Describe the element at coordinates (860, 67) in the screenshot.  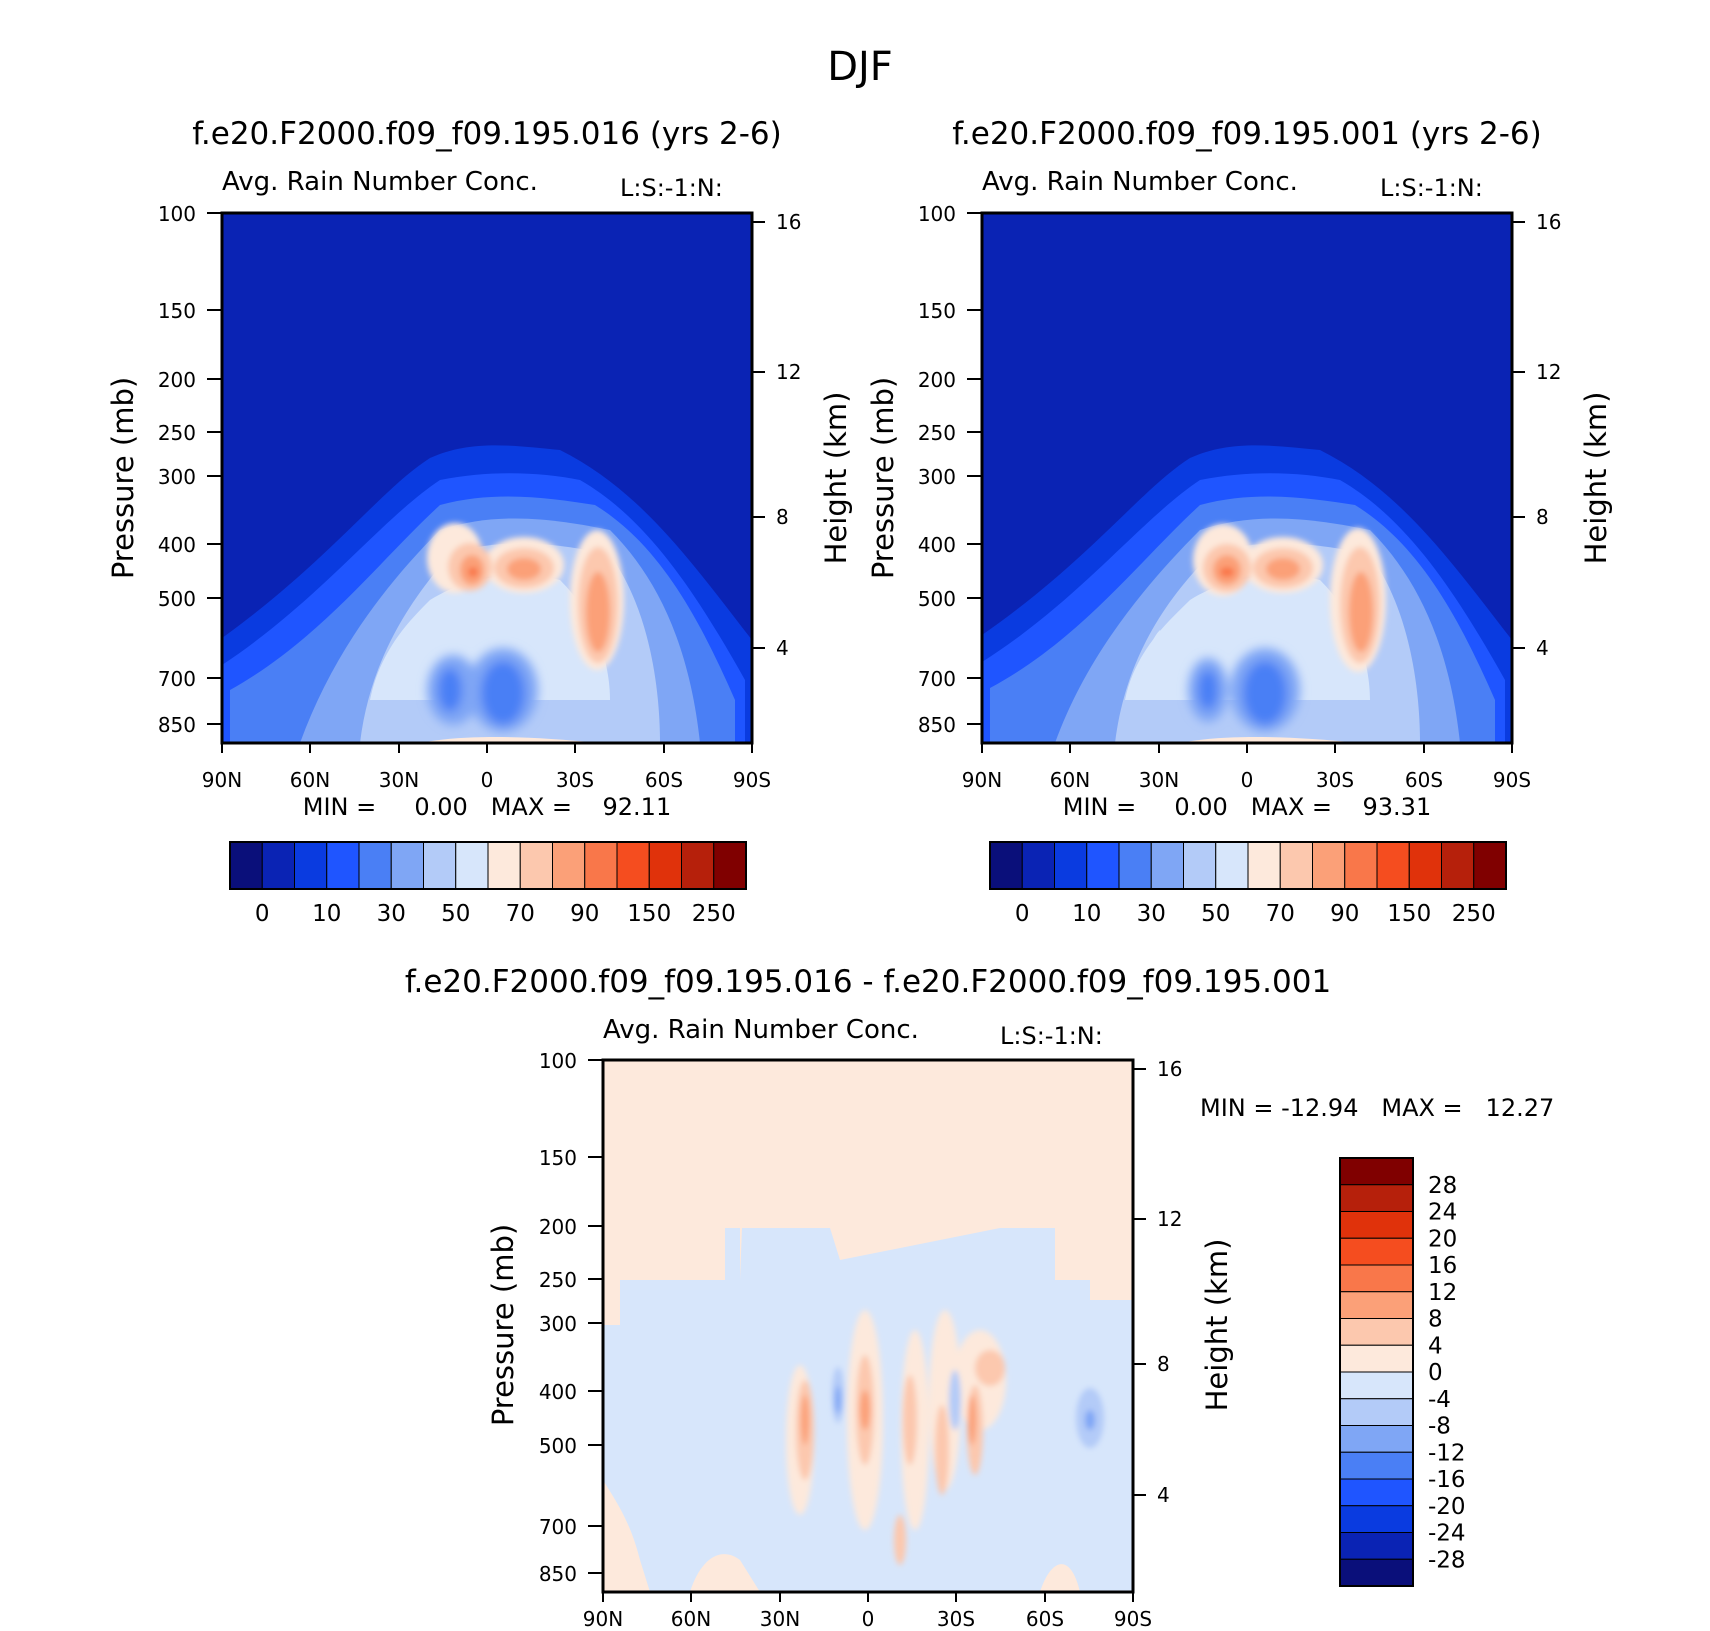
I see `page-title: DJF` at that location.